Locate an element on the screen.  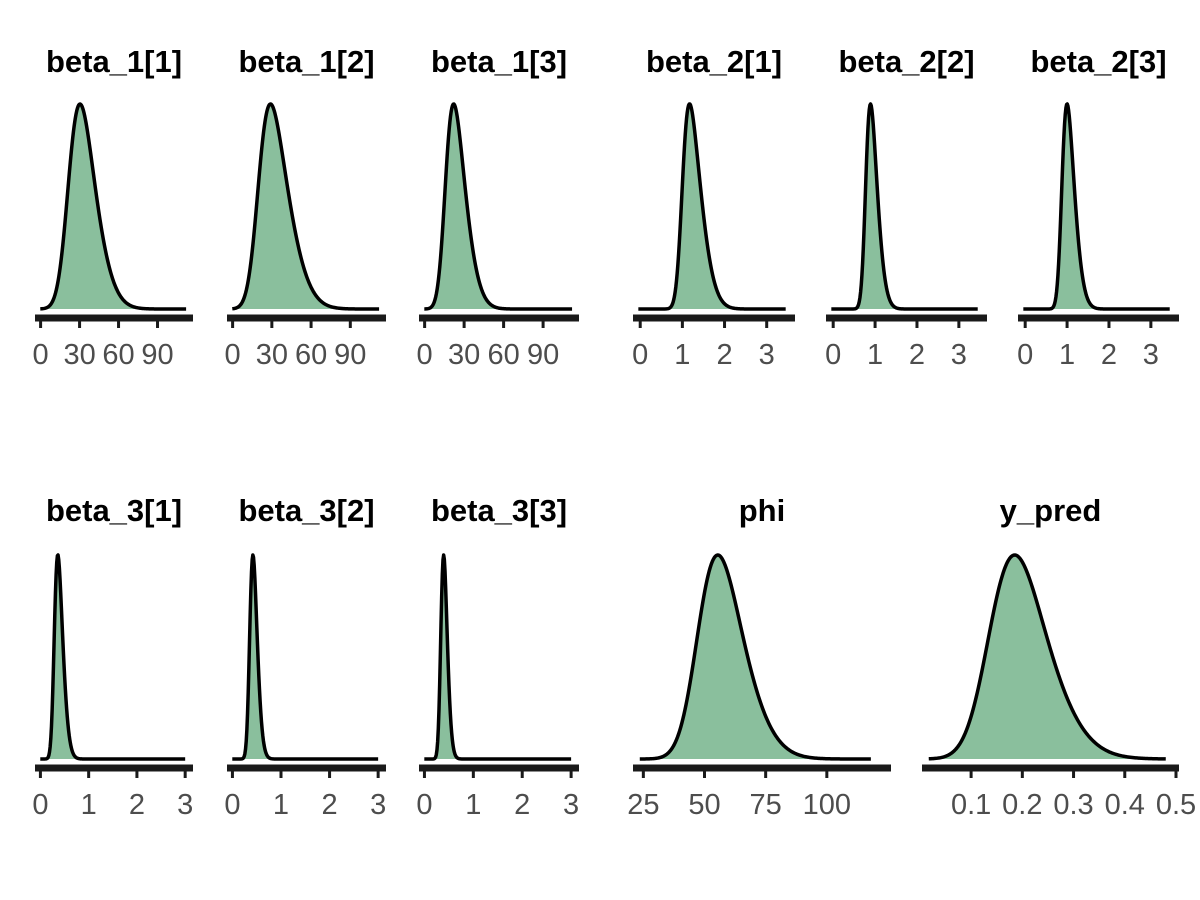
panel-title: beta_3[2] is located at coordinates (306, 510).